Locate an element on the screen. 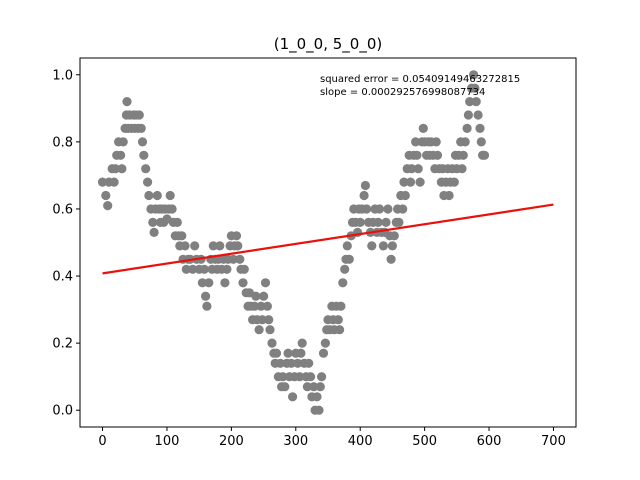 The image size is (640, 480). x-tick-label: 500 is located at coordinates (424, 441).